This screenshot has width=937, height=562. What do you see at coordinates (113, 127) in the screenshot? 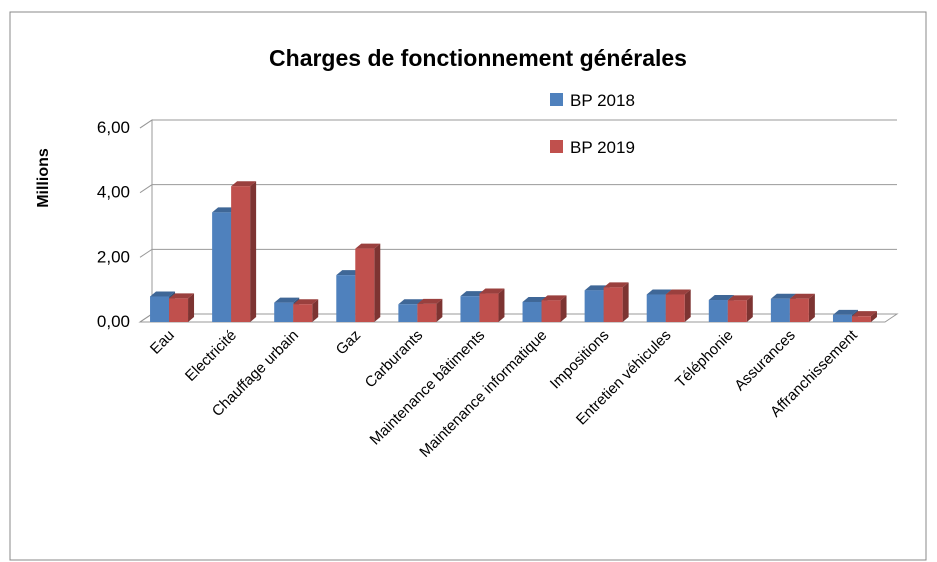
I see `y-tick-label: 6,00` at bounding box center [113, 127].